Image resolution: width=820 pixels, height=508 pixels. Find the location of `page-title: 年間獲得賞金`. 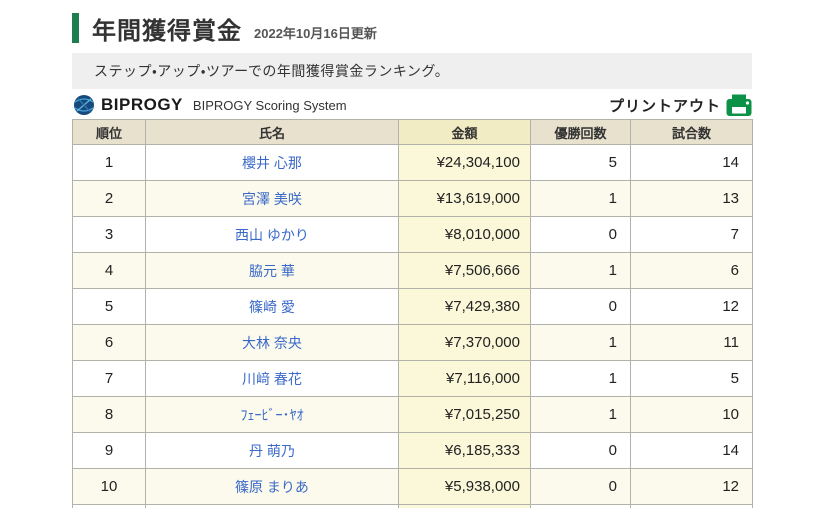

page-title: 年間獲得賞金 is located at coordinates (167, 31).